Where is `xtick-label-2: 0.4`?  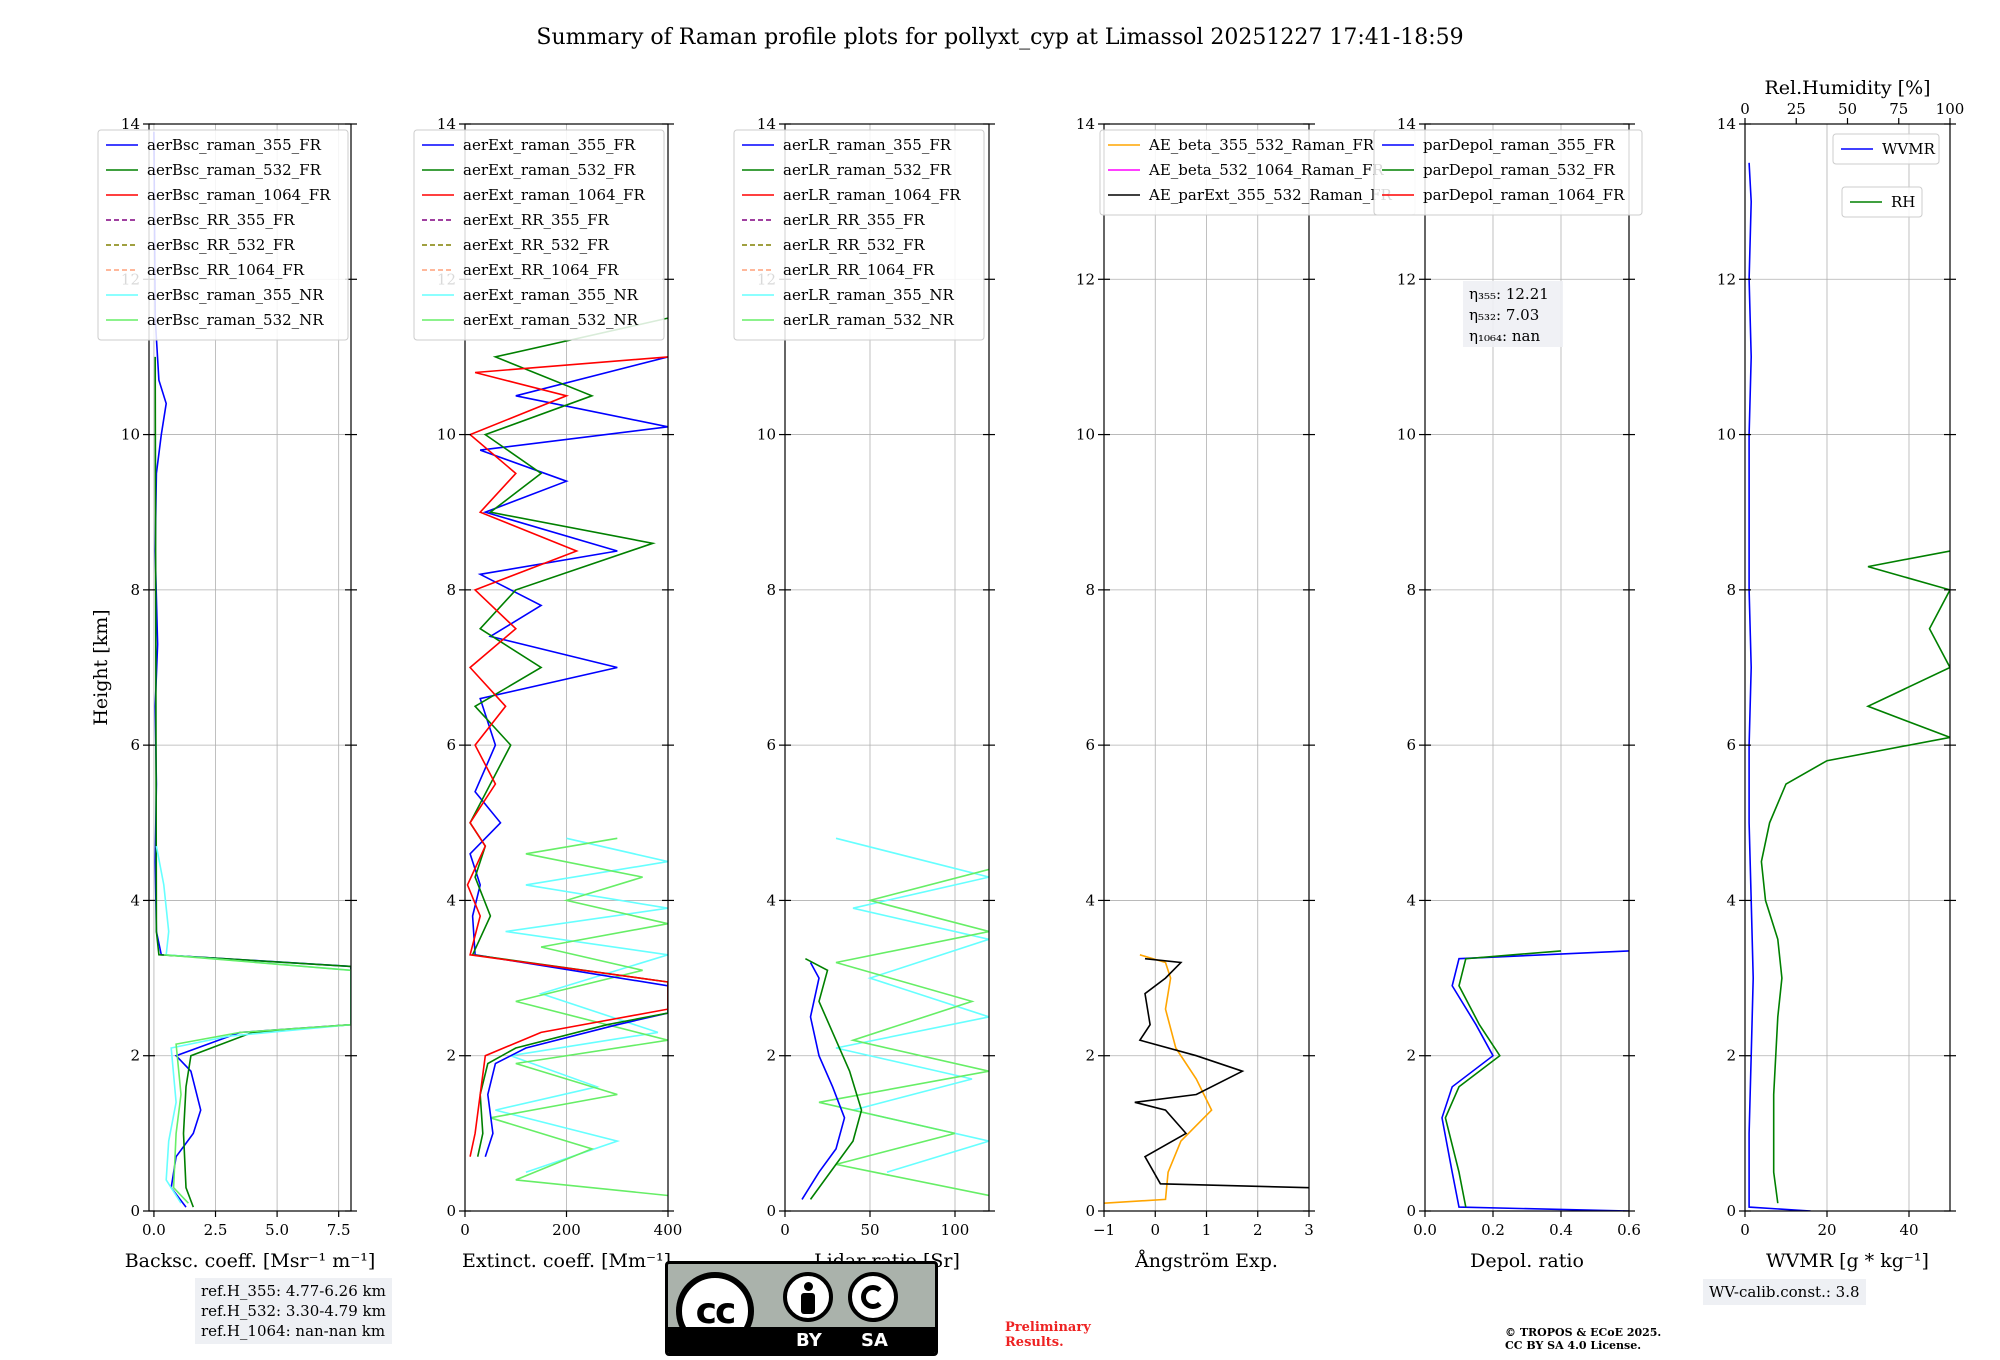 xtick-label-2: 0.4 is located at coordinates (1561, 1230).